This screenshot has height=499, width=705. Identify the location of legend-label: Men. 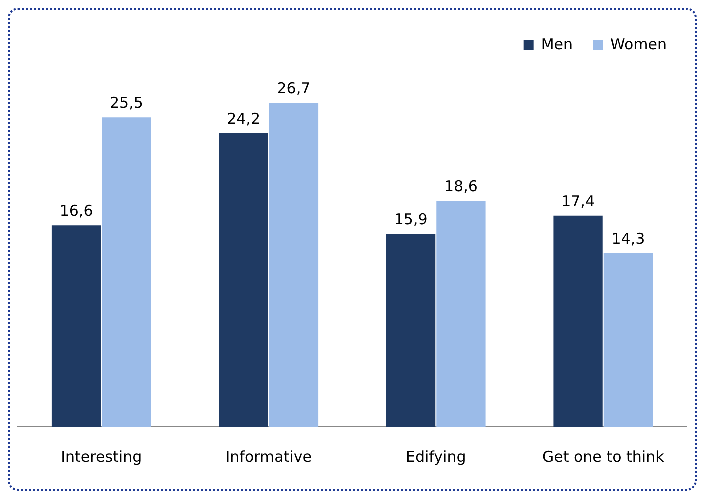
(557, 44).